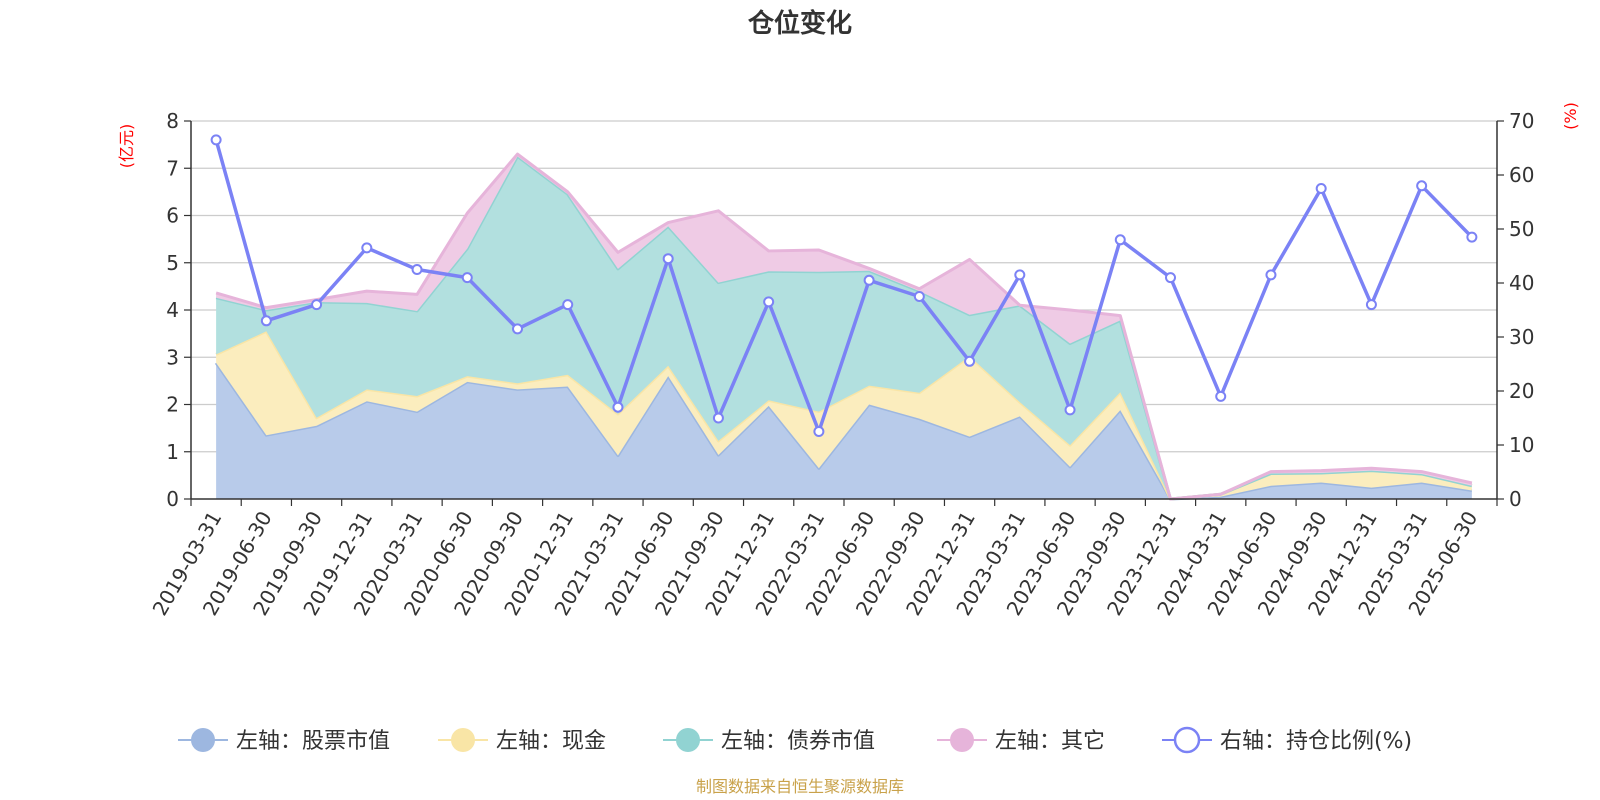 This screenshot has height=800, width=1600. I want to click on right-tick-label: 20, so click(1521, 391).